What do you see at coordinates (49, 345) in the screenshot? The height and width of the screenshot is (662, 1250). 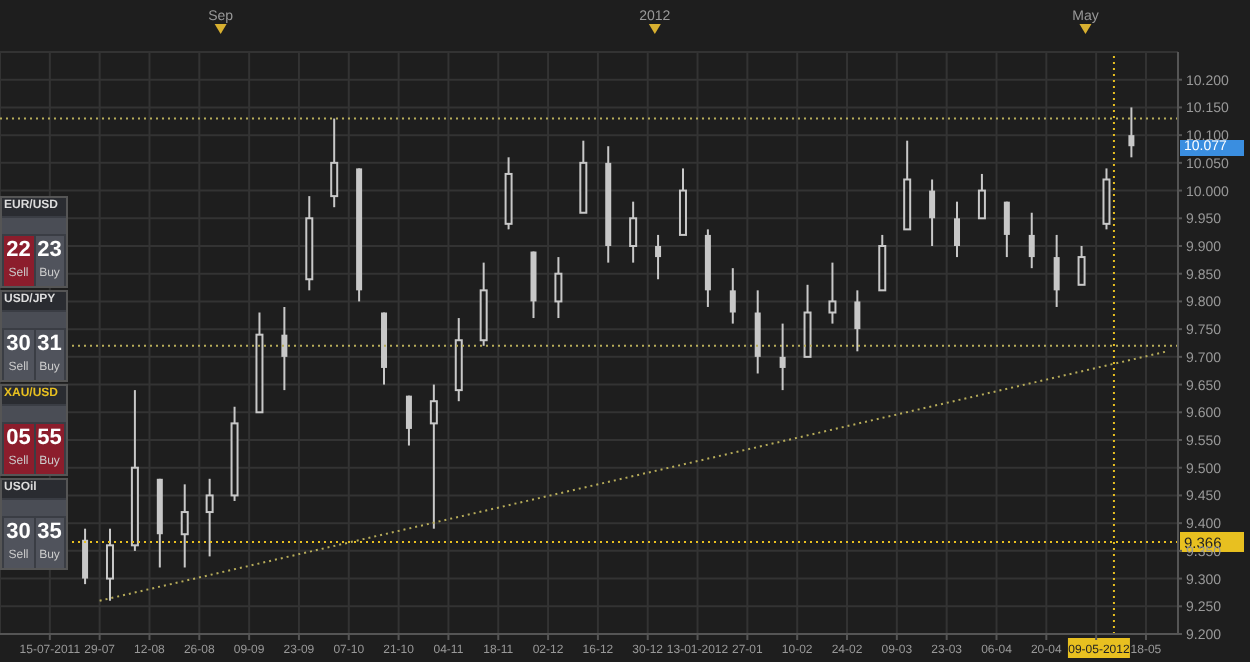 I see `annotation: 31` at bounding box center [49, 345].